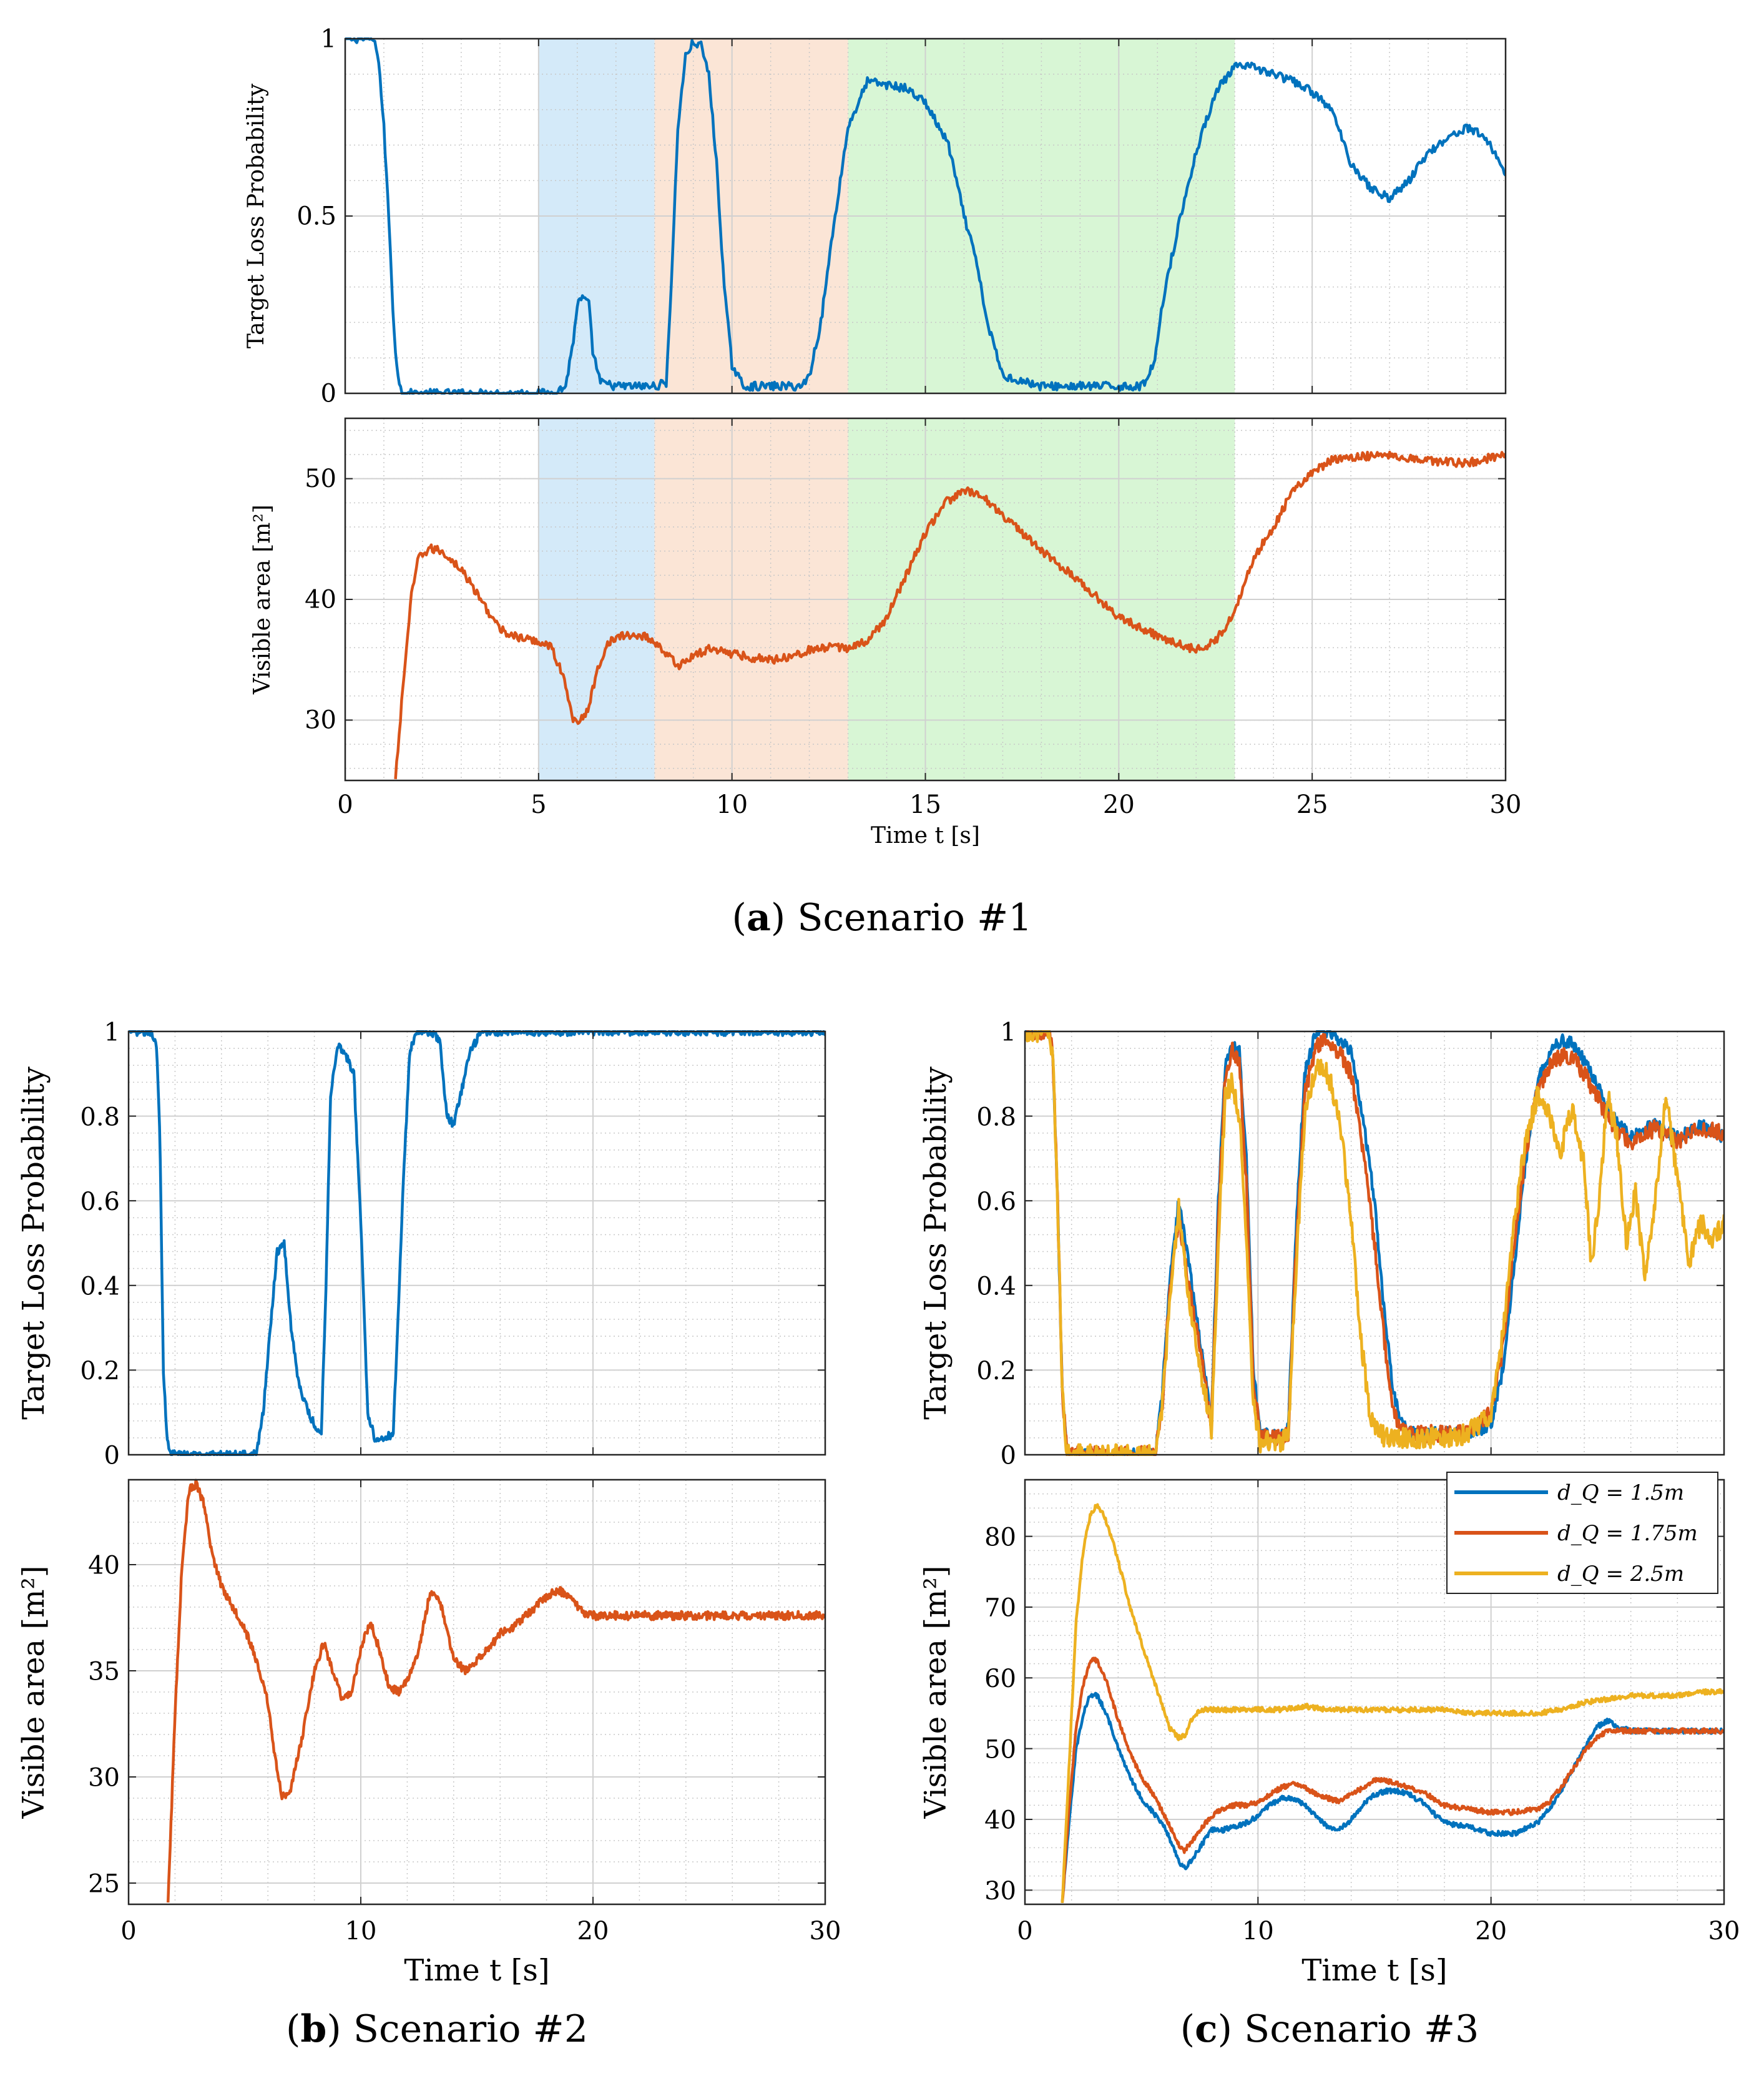  I want to click on chart-c-bottom-ytick-label: 30, so click(1000, 1891).